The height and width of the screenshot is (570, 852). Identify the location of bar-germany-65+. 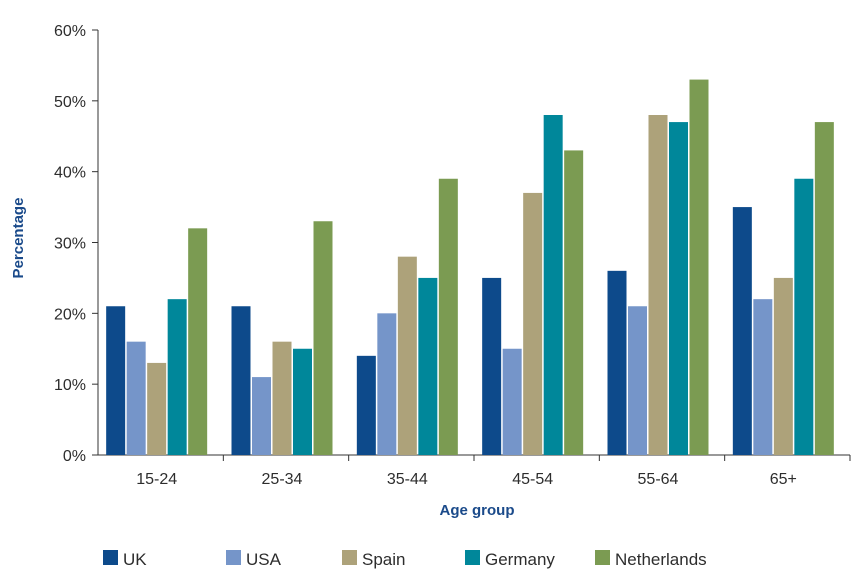
(804, 316).